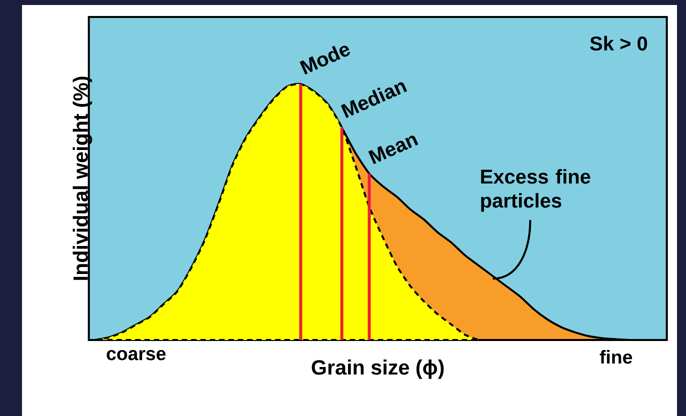  Describe the element at coordinates (378, 369) in the screenshot. I see `x-axis-title: Grain size (ϕ)` at that location.